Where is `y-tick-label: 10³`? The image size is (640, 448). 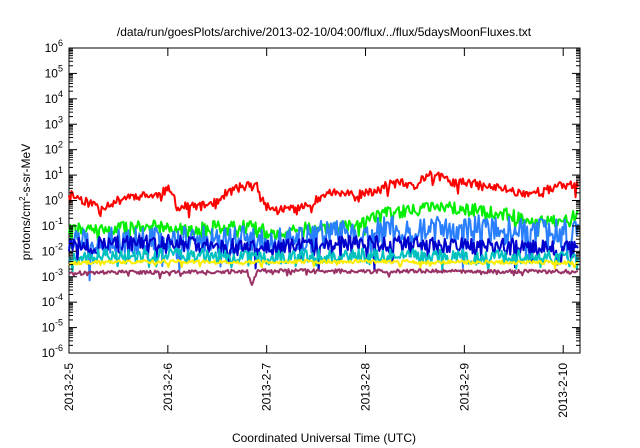 y-tick-label: 10³ is located at coordinates (54, 122).